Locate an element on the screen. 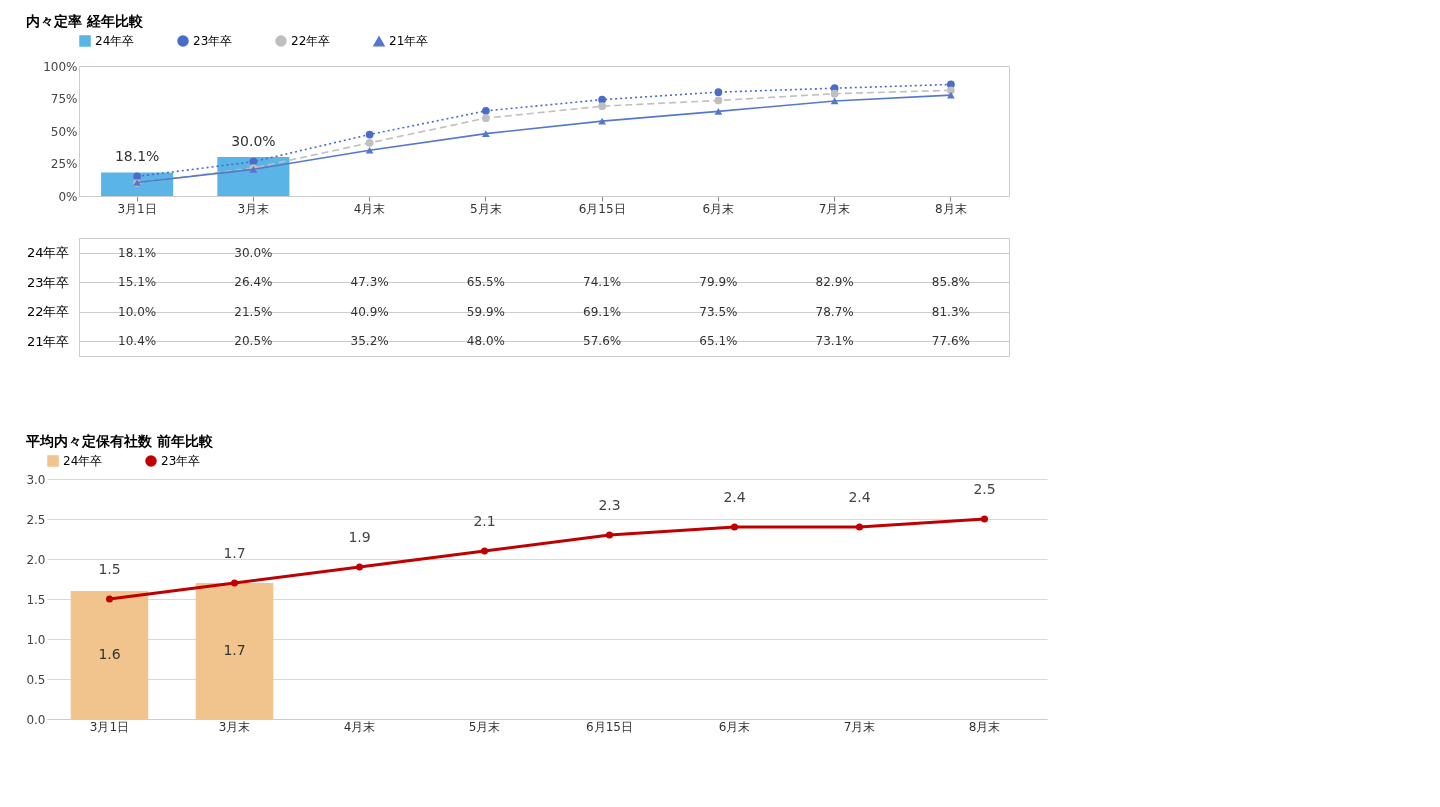 This screenshot has height=807, width=1440. data-label: 78.7% is located at coordinates (834, 311).